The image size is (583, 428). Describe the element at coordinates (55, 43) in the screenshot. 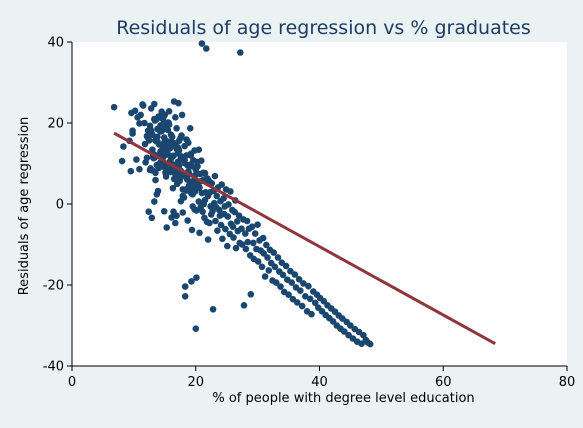

I see `y-tick-label: 40` at that location.